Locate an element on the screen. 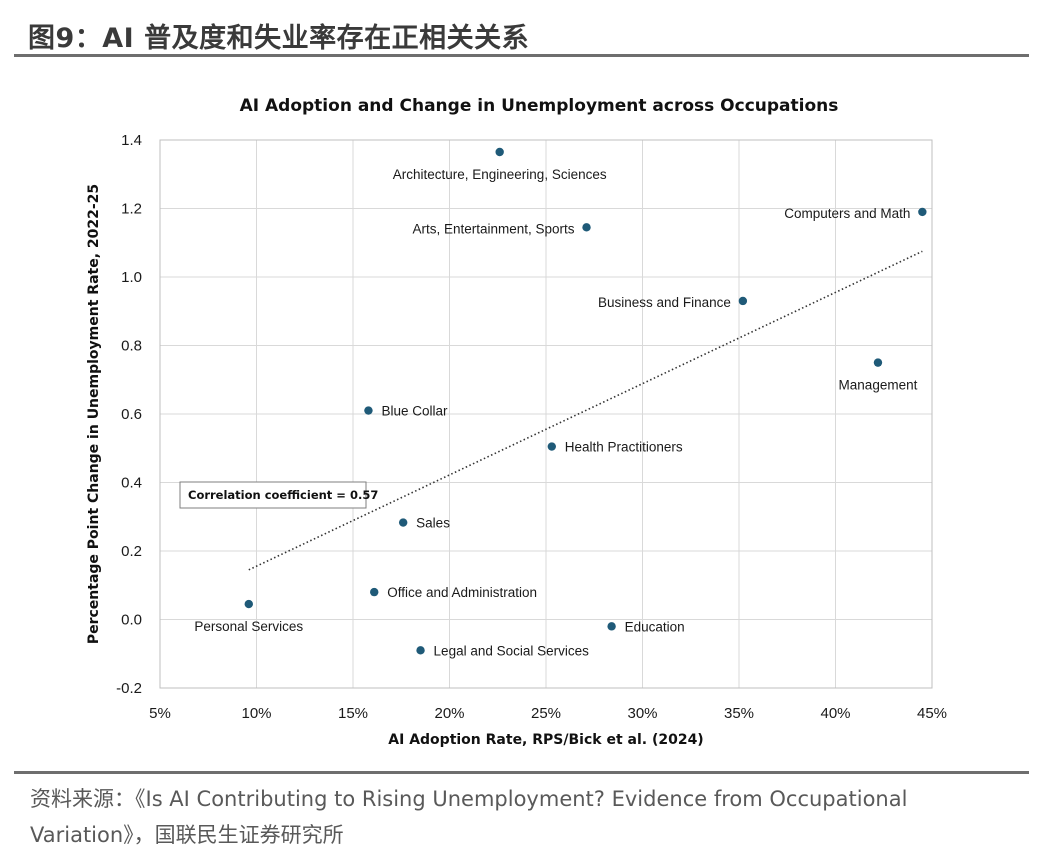 The width and height of the screenshot is (1045, 853). point-label: Office and Administration is located at coordinates (462, 592).